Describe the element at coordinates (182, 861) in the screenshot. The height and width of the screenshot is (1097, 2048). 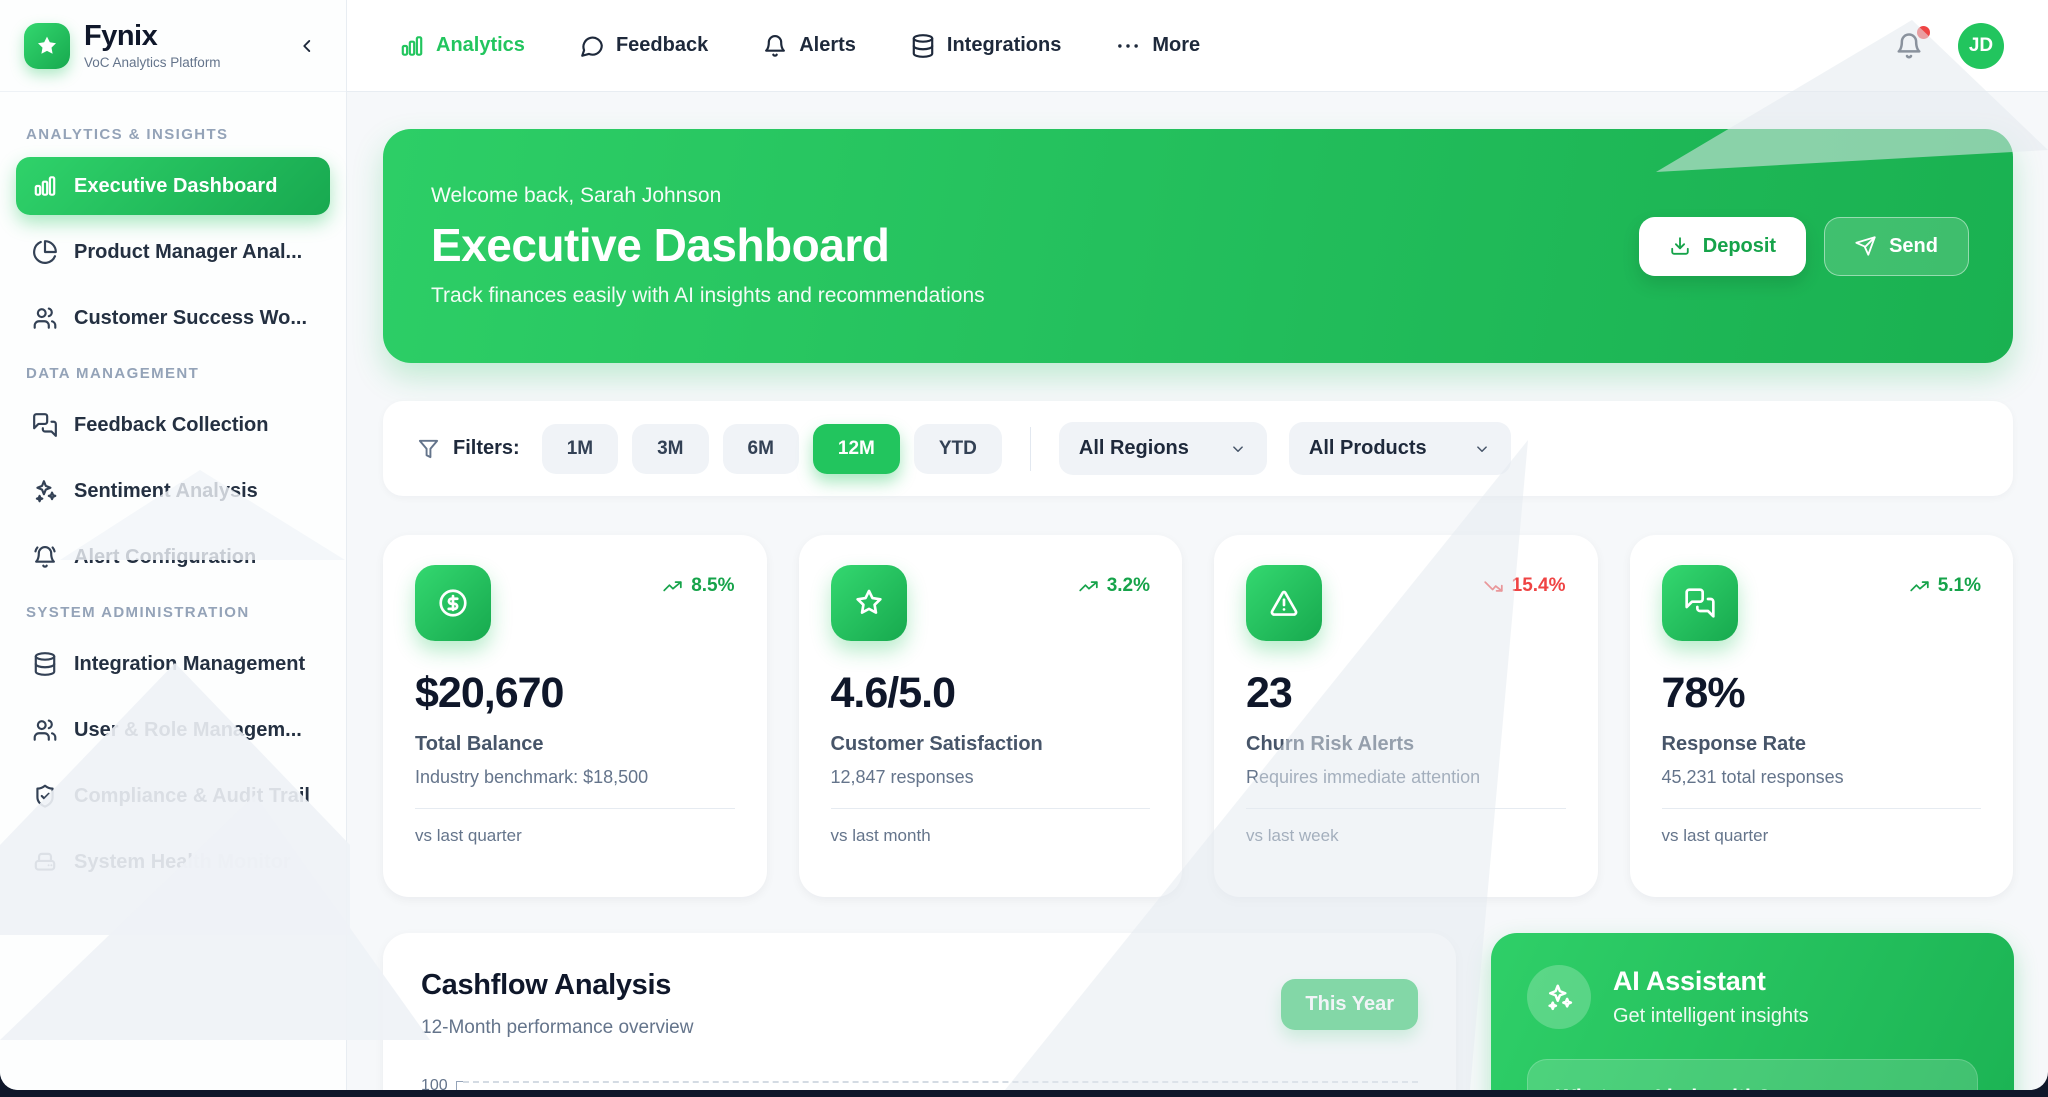
I see `sidebar-item-label: System Health Monitor` at that location.